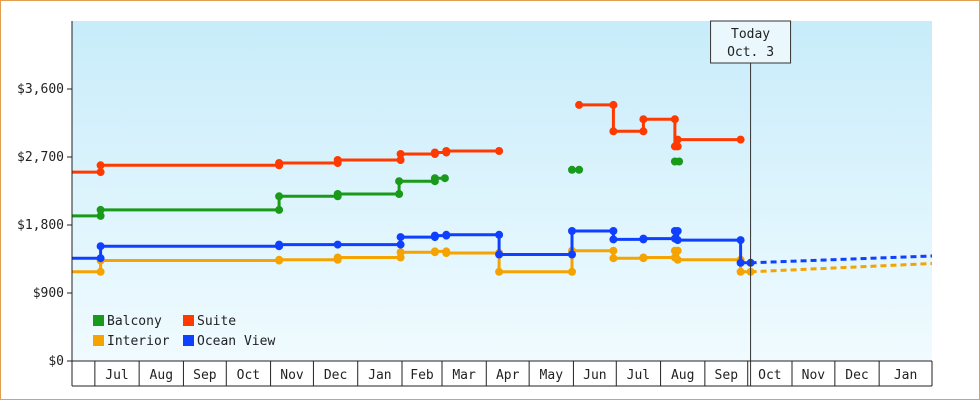 The height and width of the screenshot is (400, 980). I want to click on y-tick-label: $900, so click(48, 293).